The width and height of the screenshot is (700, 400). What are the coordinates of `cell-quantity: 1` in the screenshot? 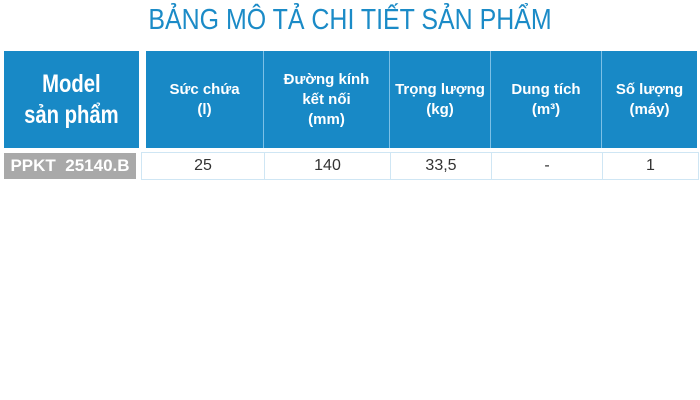 It's located at (650, 165).